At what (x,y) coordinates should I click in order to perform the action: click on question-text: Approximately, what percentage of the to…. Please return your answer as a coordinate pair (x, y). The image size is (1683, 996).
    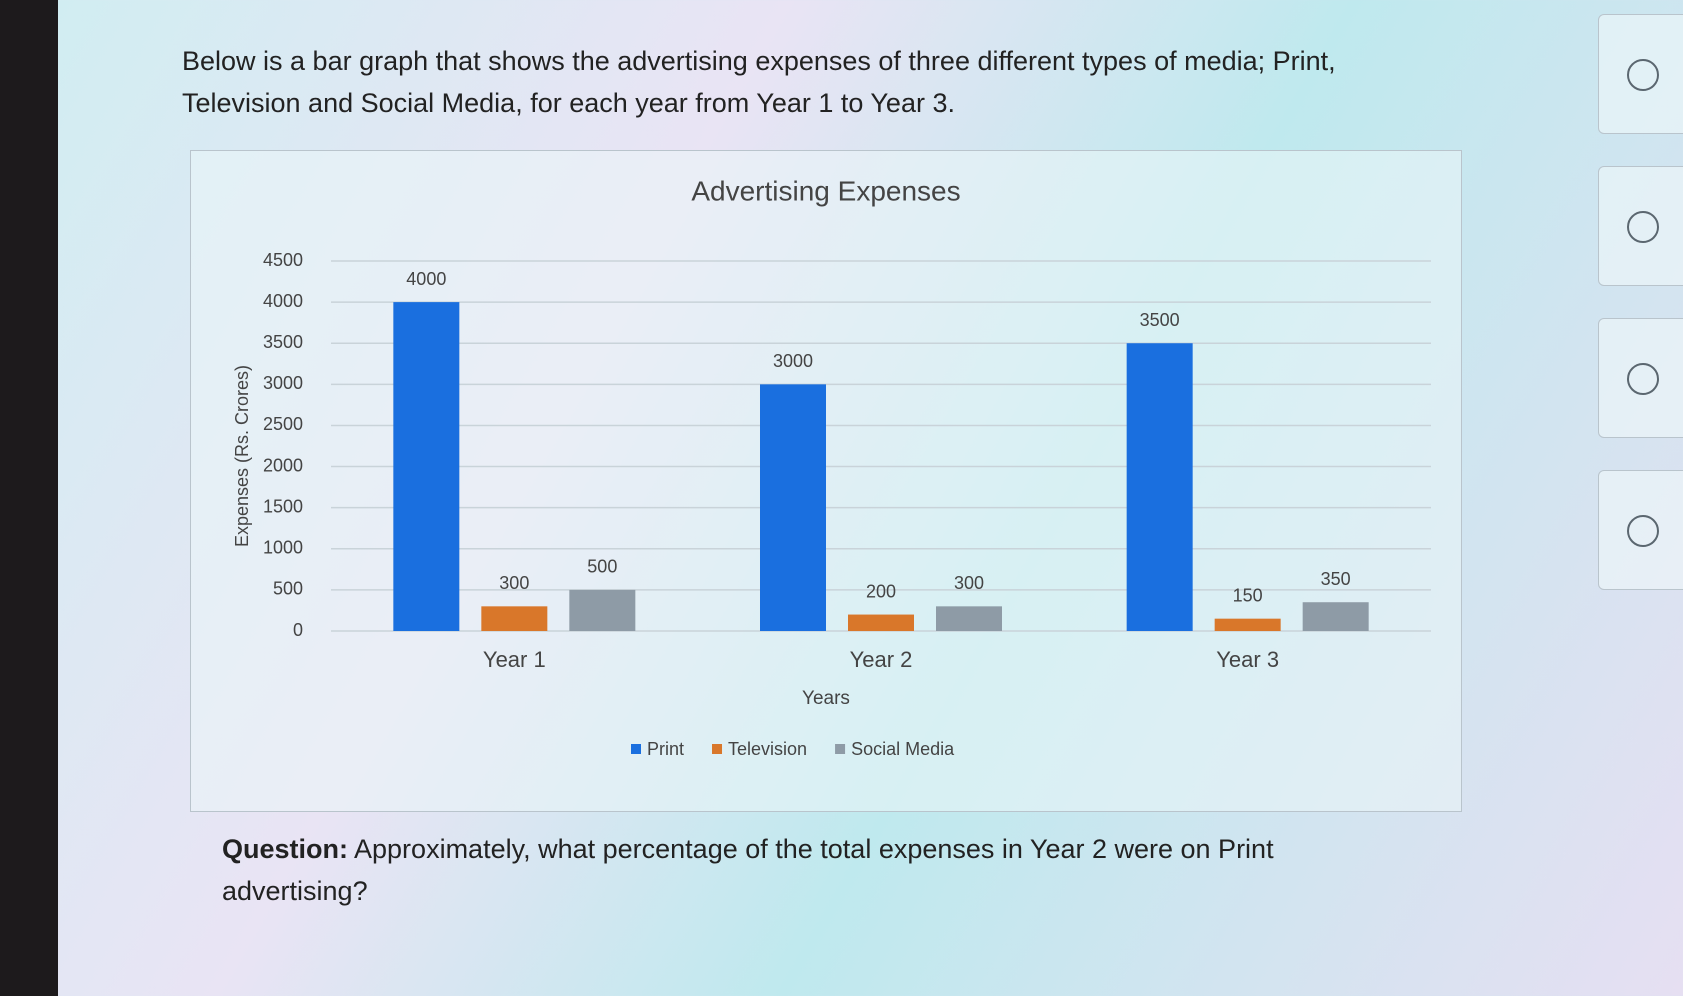
    Looking at the image, I should click on (748, 870).